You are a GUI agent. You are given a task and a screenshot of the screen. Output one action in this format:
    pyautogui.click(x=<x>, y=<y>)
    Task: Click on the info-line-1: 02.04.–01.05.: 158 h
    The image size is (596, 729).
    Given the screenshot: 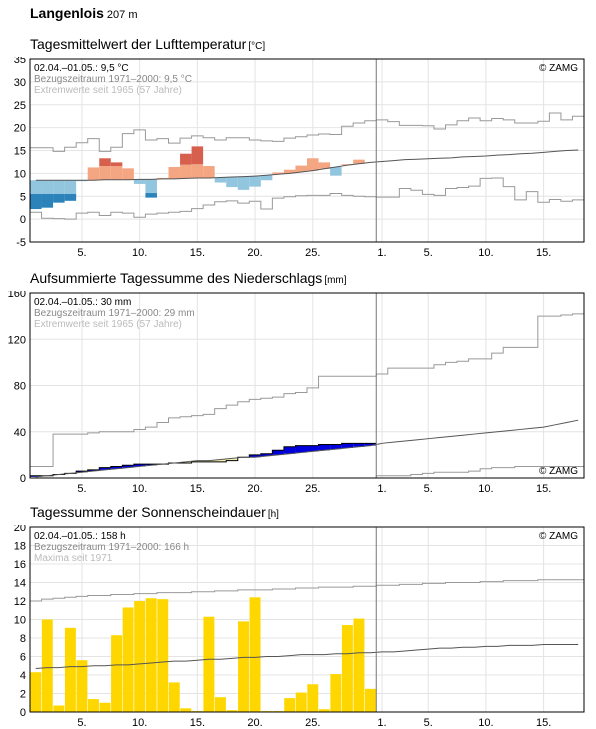 What is the action you would take?
    pyautogui.click(x=80, y=536)
    